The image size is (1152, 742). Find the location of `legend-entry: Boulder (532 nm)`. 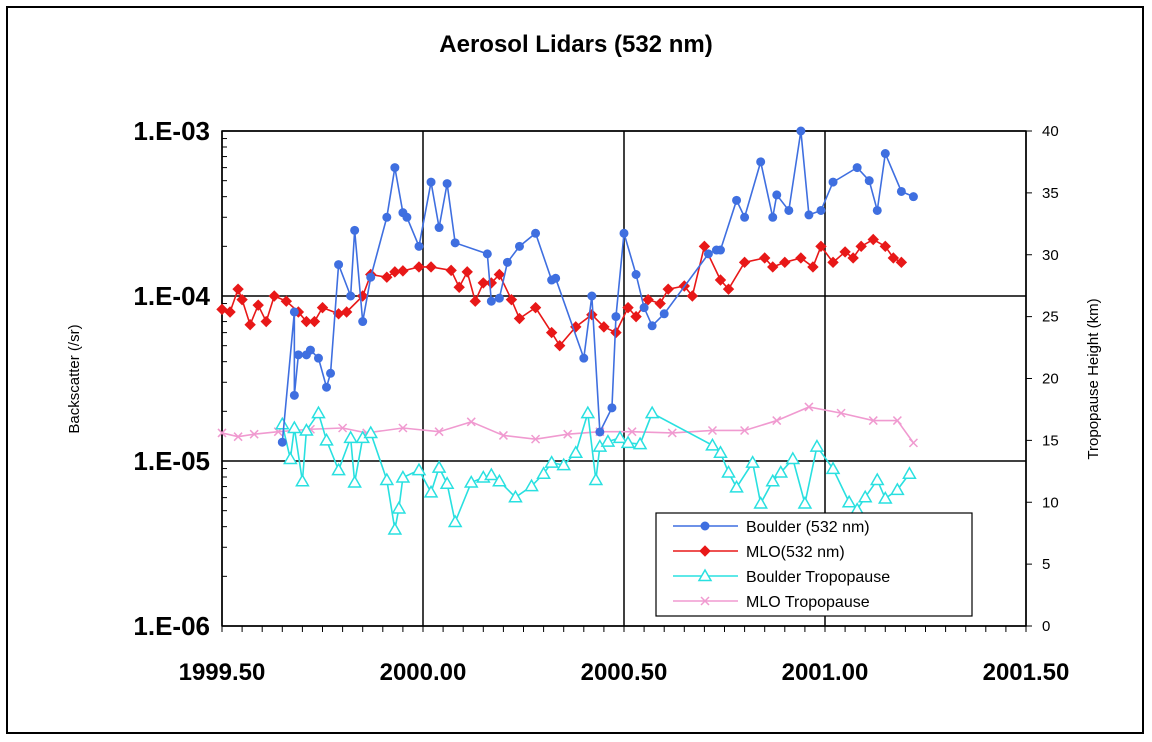

legend-entry: Boulder (532 nm) is located at coordinates (771, 527).